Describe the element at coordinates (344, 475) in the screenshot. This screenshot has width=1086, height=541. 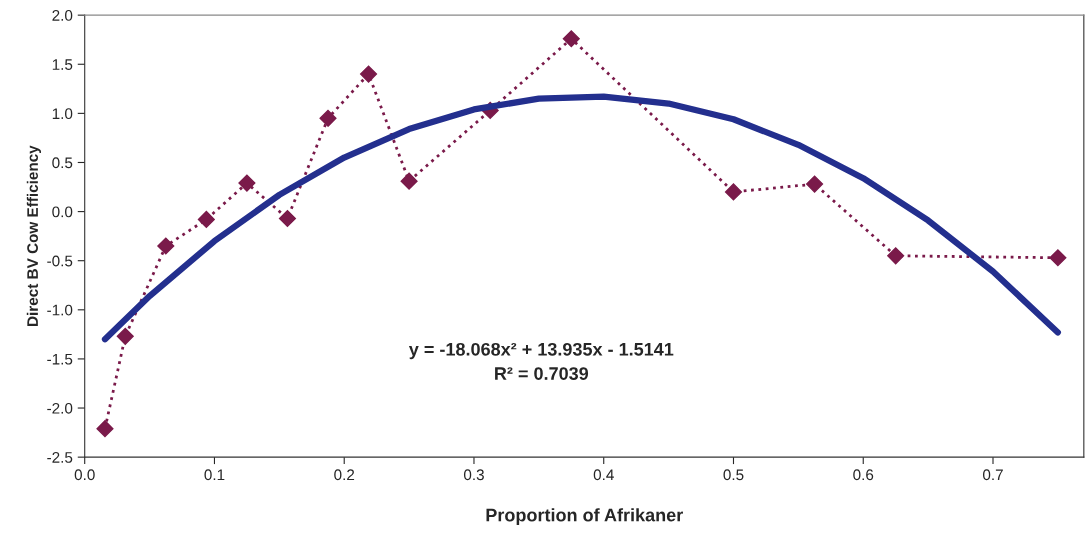
I see `x-tick-label: 0.2` at that location.